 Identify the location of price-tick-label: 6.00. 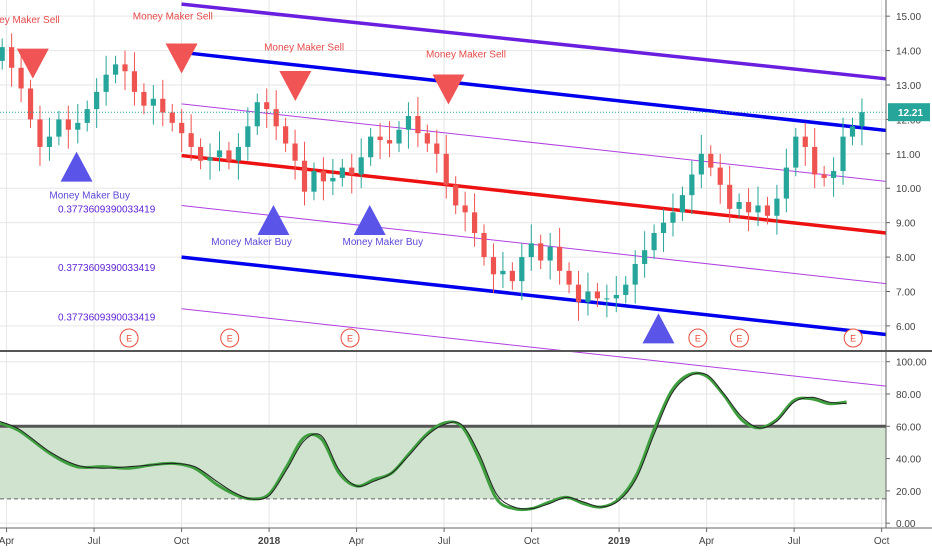
(906, 327).